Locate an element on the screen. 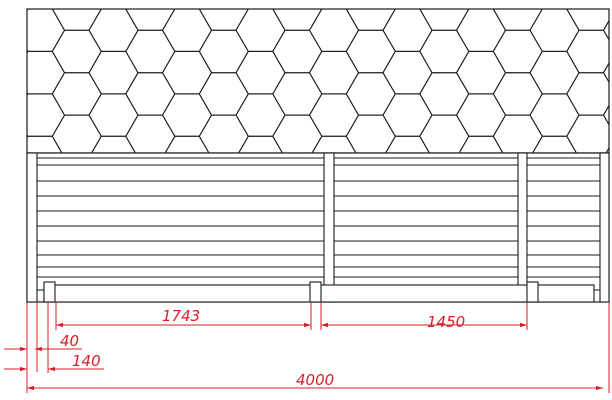  dimension-label-span-right: 1450 is located at coordinates (446, 322).